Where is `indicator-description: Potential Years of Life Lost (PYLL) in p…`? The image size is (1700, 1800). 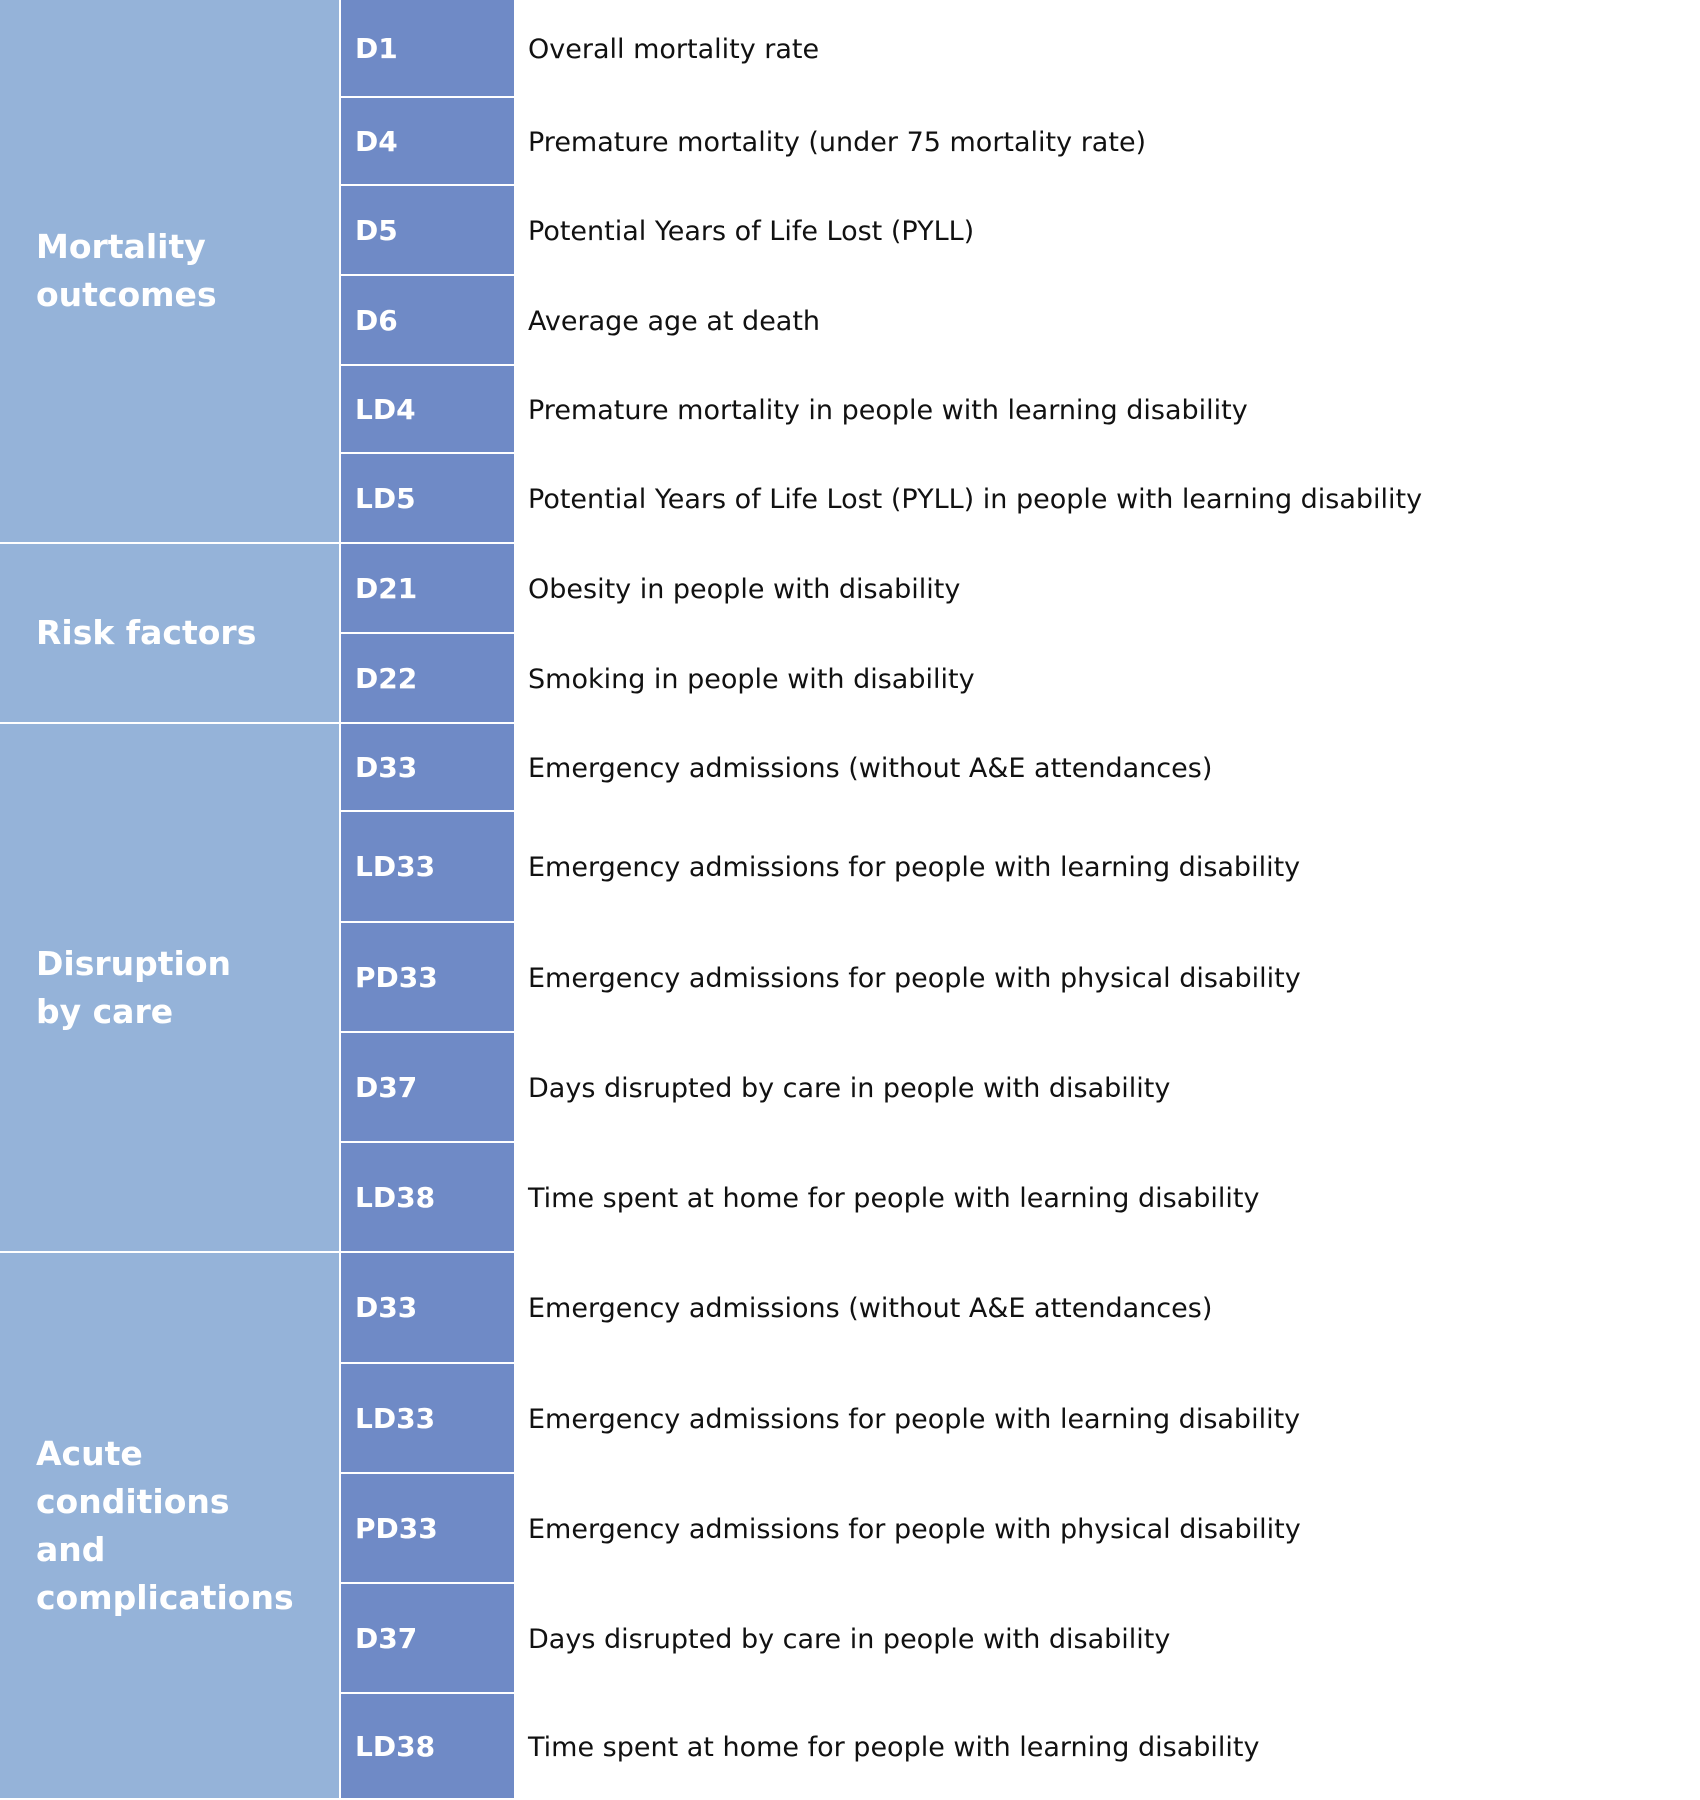 indicator-description: Potential Years of Life Lost (PYLL) in p… is located at coordinates (975, 499).